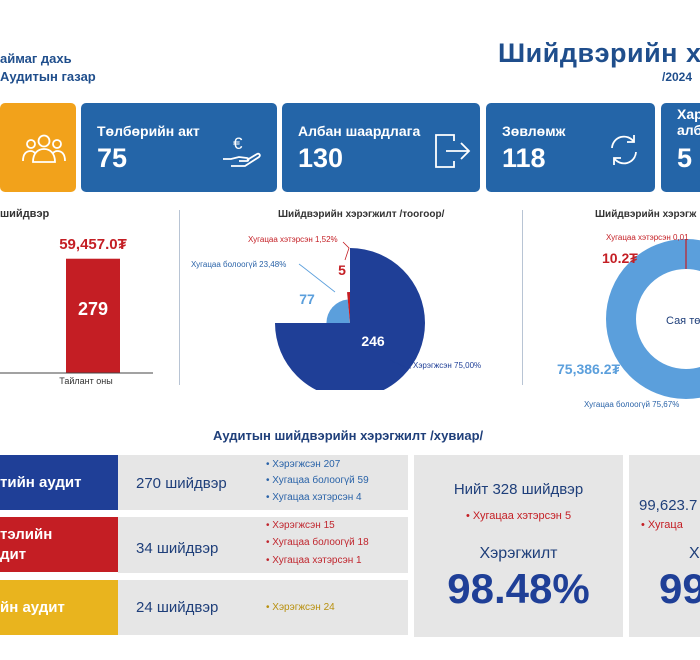 Image resolution: width=700 pixels, height=660 pixels. Describe the element at coordinates (314, 497) in the screenshot. I see `row-item: • Хугацаа хэтэрсэн 4` at that location.